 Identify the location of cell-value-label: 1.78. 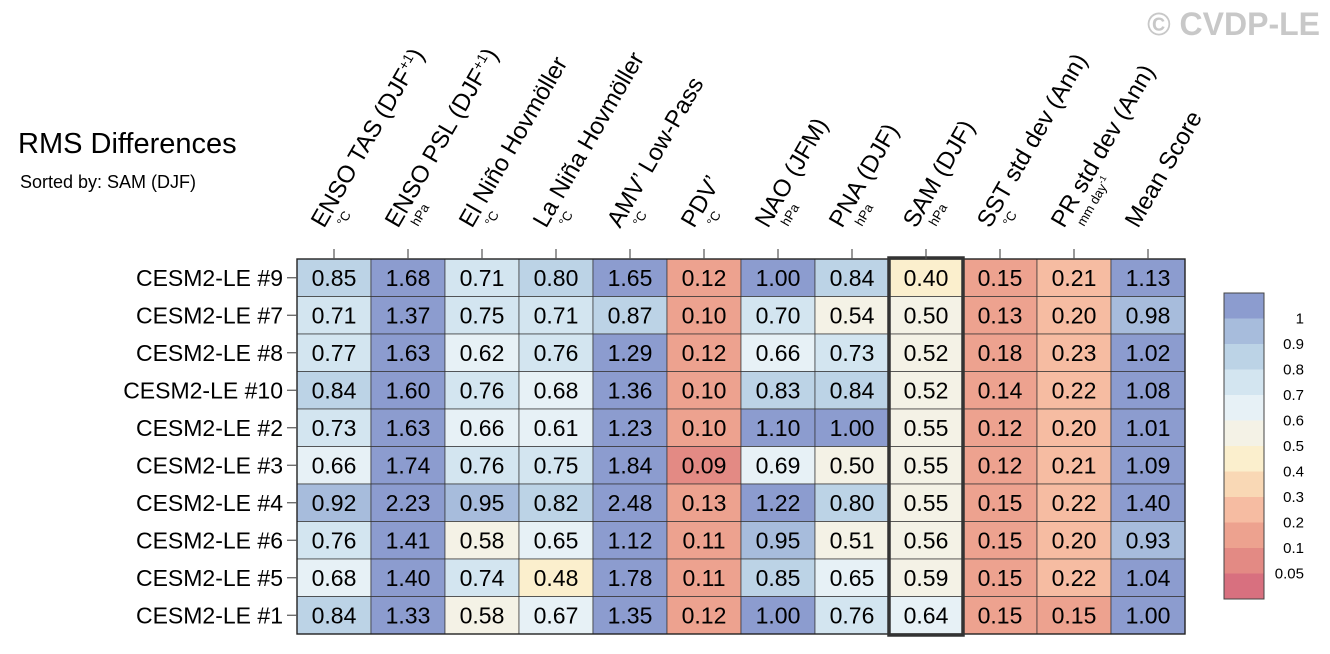
(630, 578).